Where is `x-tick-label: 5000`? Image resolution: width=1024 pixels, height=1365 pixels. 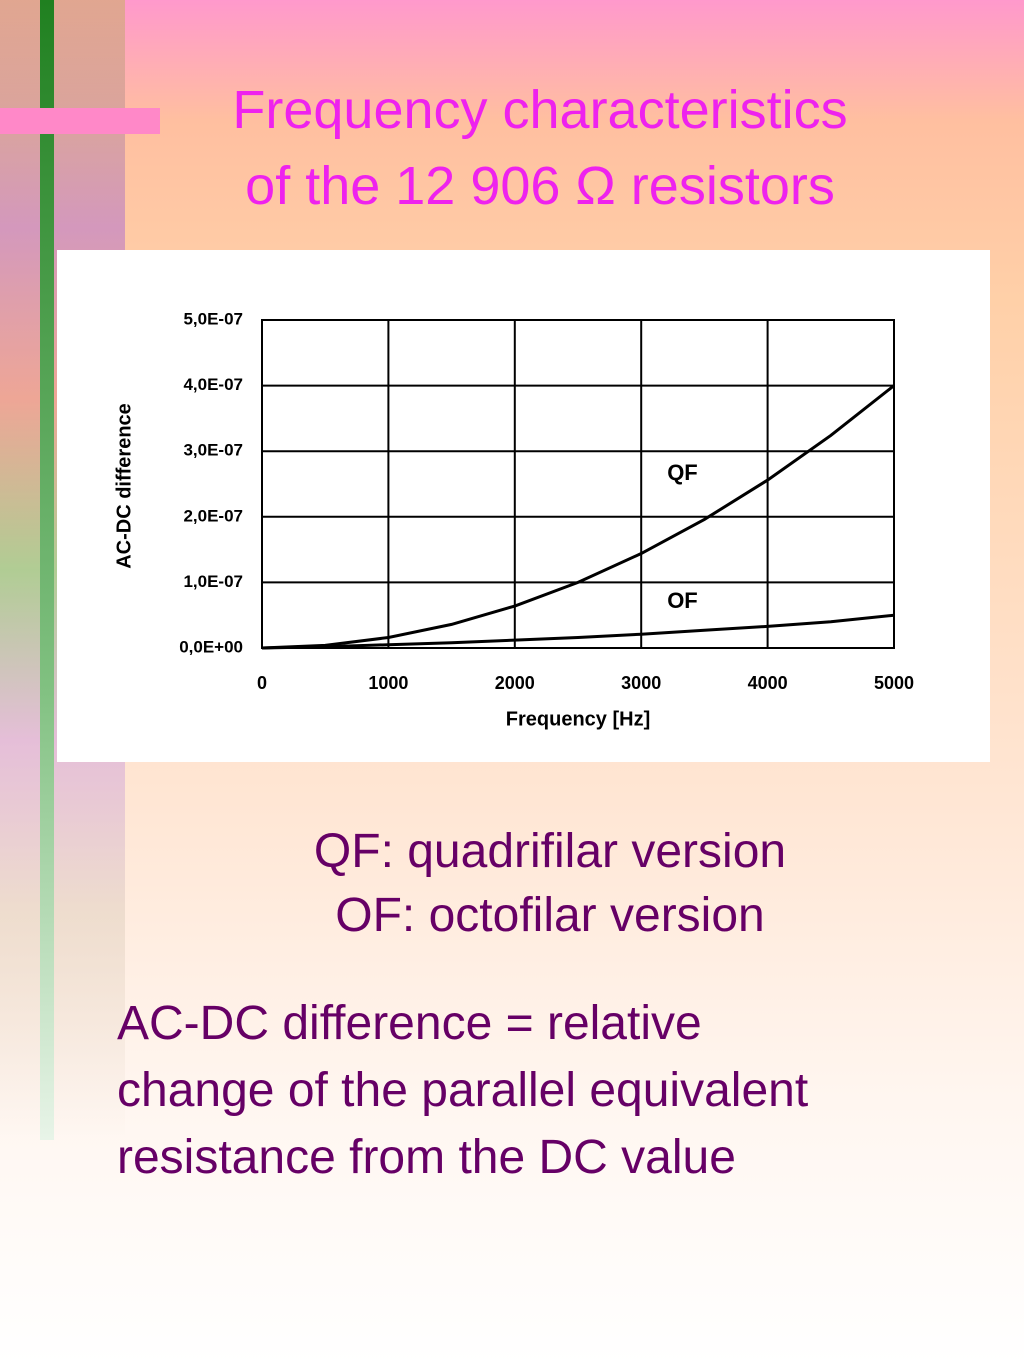
x-tick-label: 5000 is located at coordinates (894, 683).